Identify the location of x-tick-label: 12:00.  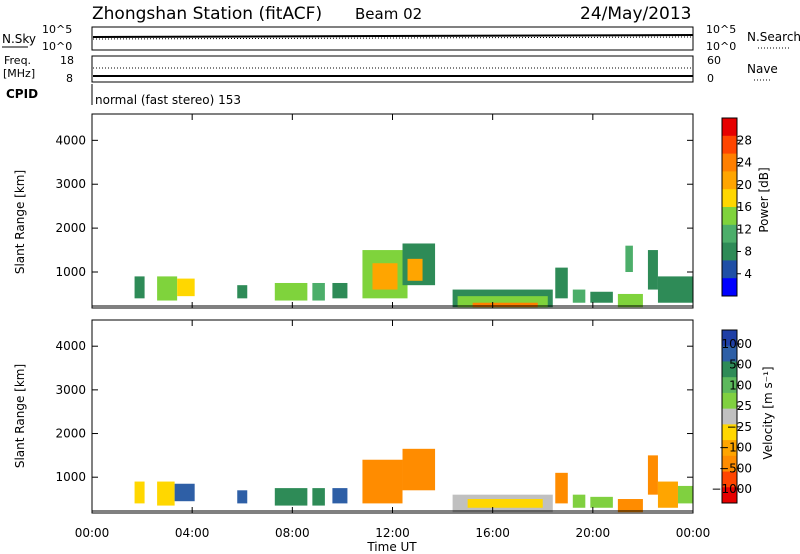
(392, 533).